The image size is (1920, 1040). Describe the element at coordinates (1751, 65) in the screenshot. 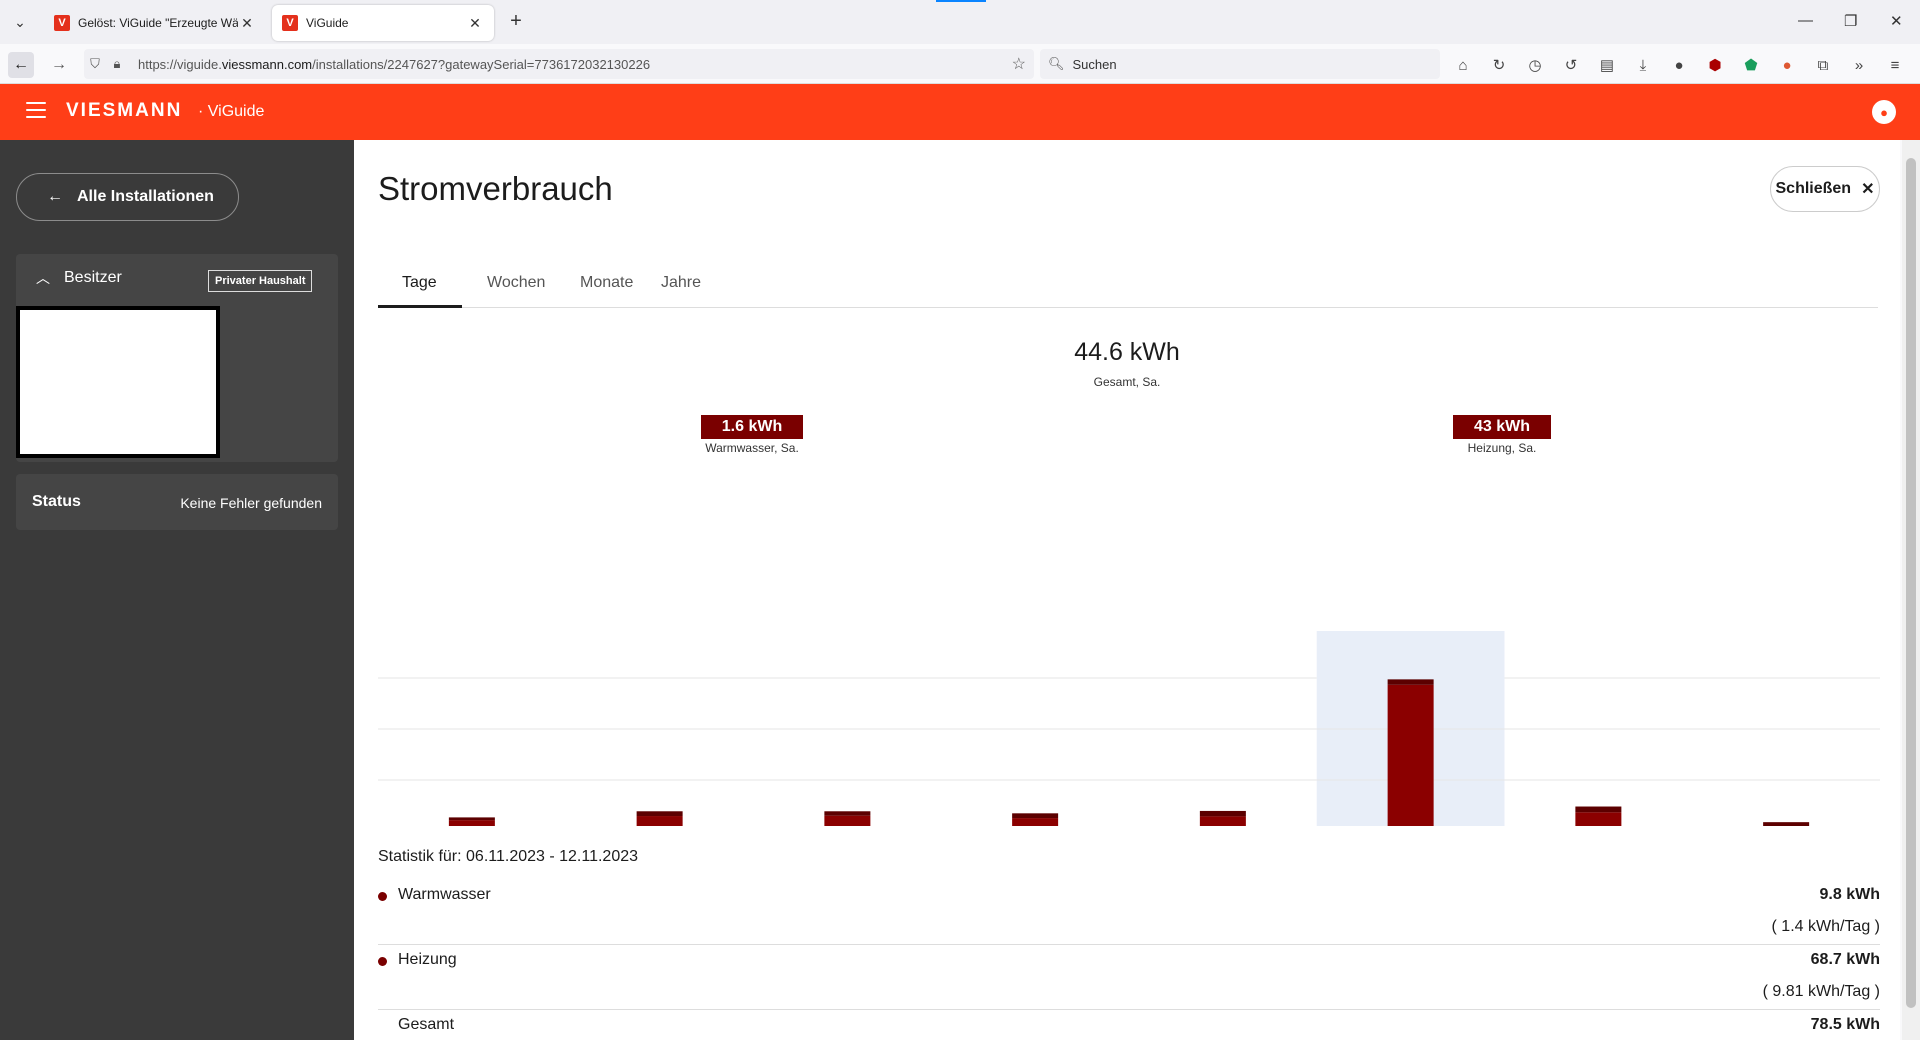

I see `shield-extension-icon: ⬟` at that location.